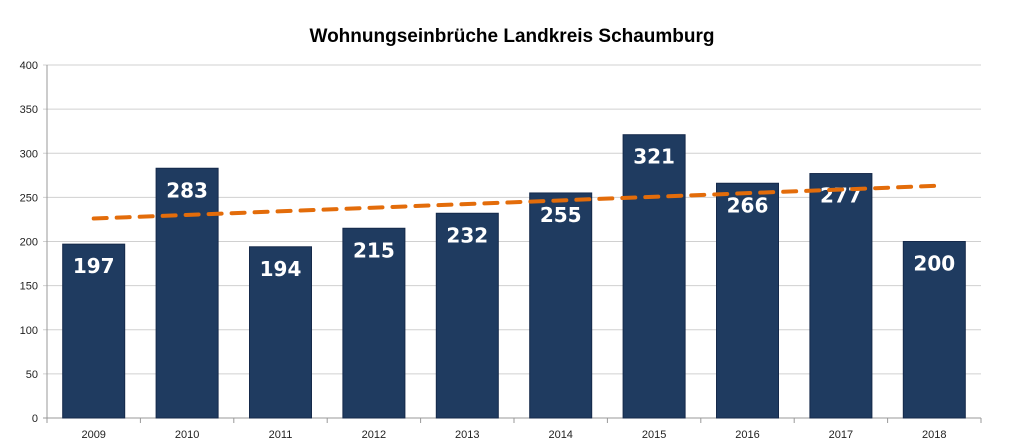 Image resolution: width=1024 pixels, height=448 pixels. What do you see at coordinates (94, 331) in the screenshot?
I see `bar-2009` at bounding box center [94, 331].